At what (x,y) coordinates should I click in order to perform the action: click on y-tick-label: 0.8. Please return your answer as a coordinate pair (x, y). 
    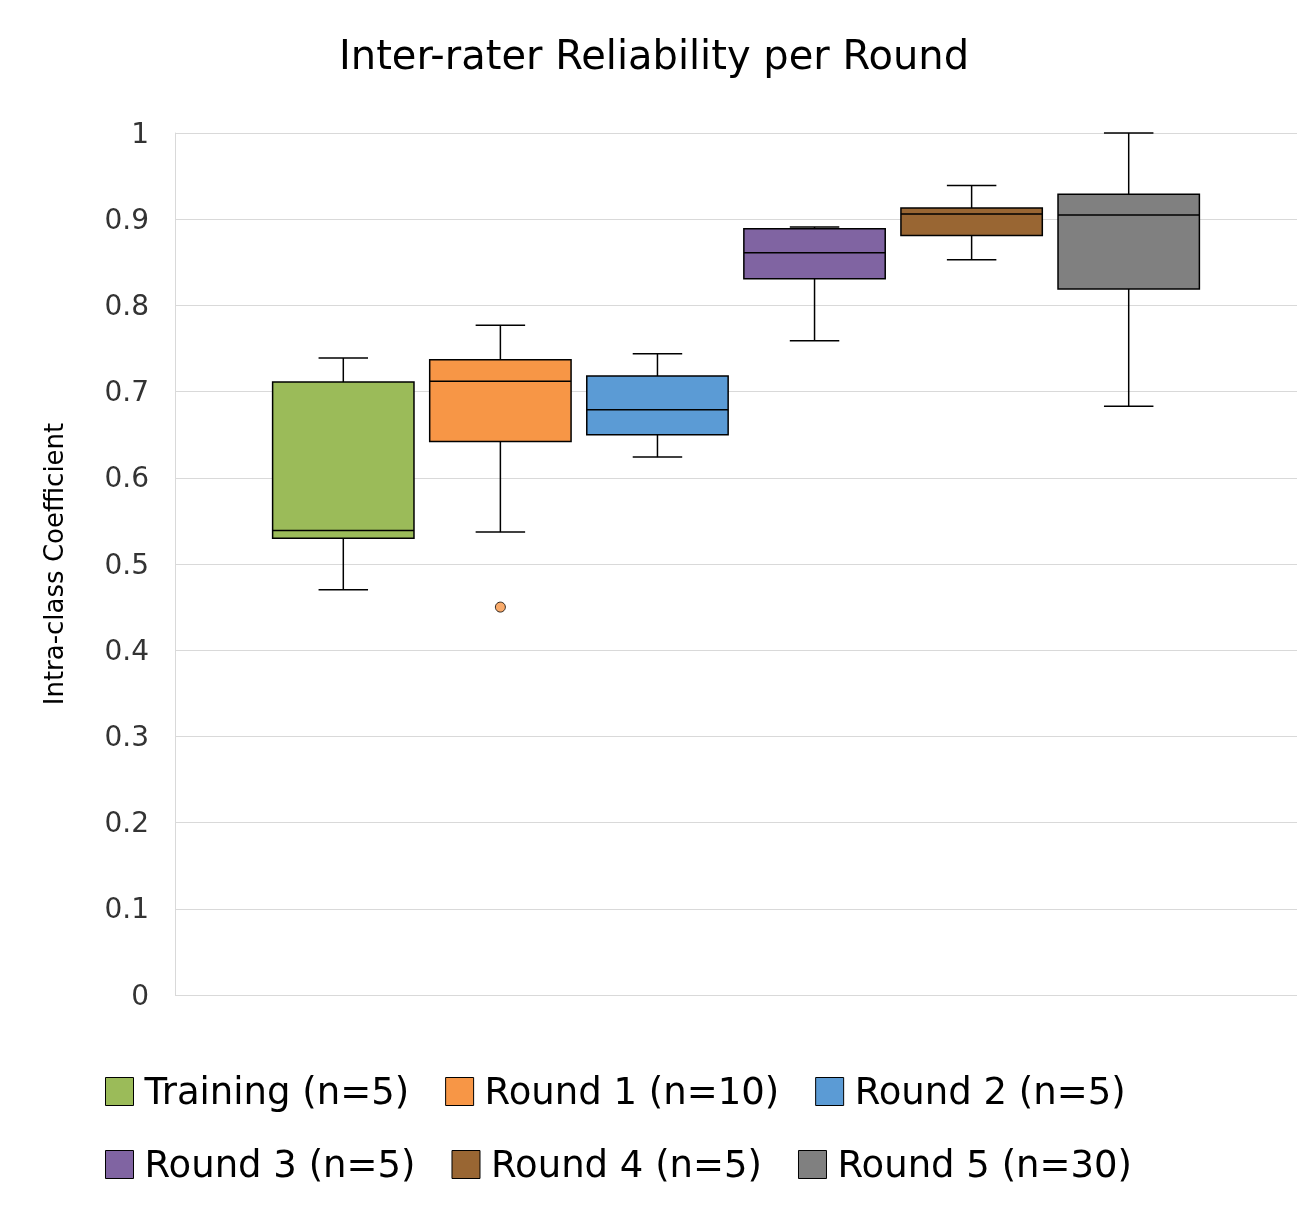
    Looking at the image, I should click on (126, 305).